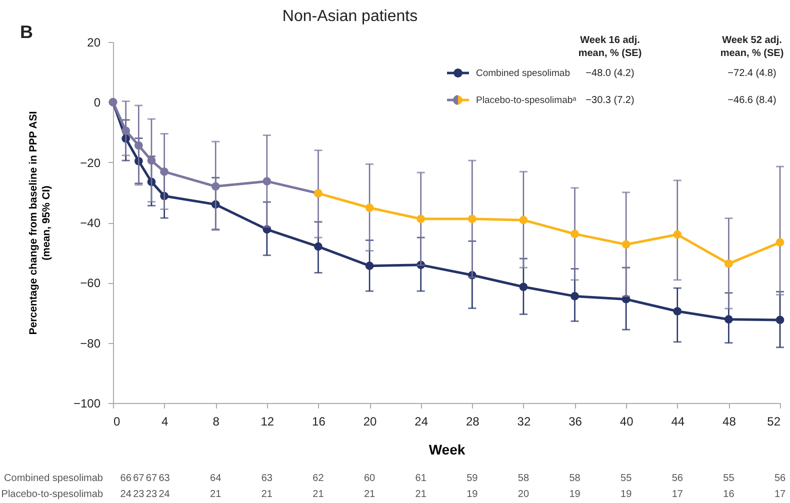 This screenshot has height=503, width=790. Describe the element at coordinates (752, 100) in the screenshot. I see `annotation: −46.6 (8.4)` at that location.